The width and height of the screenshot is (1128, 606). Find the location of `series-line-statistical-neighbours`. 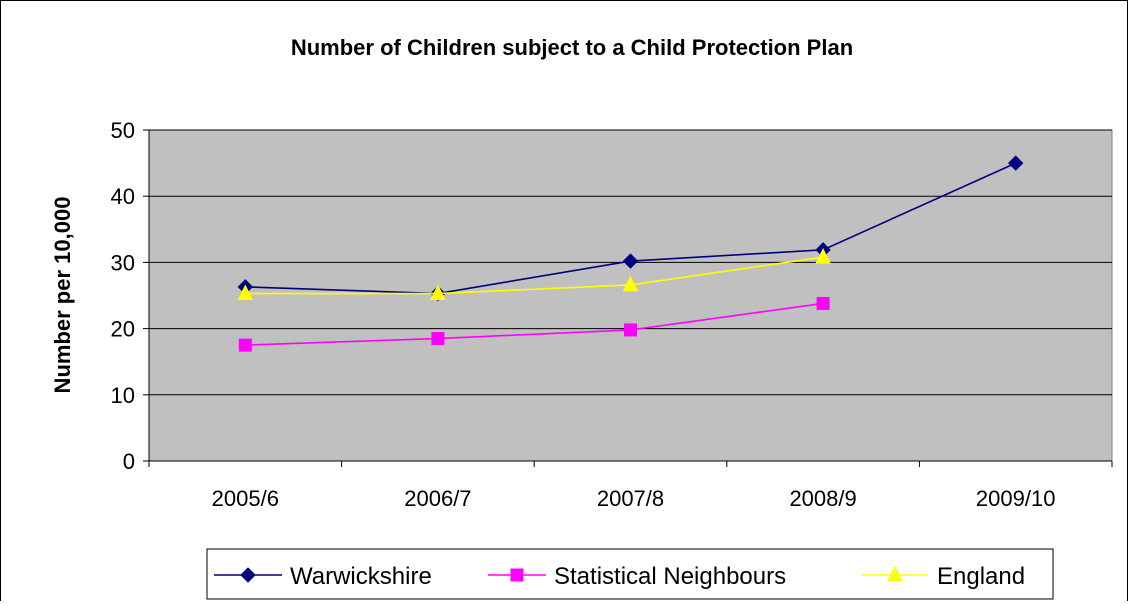

series-line-statistical-neighbours is located at coordinates (534, 324).